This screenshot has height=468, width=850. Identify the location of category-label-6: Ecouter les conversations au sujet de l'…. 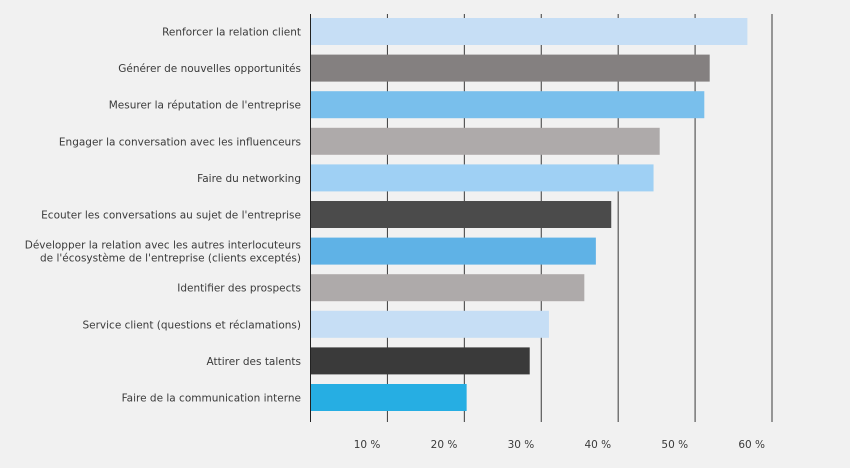
(171, 216).